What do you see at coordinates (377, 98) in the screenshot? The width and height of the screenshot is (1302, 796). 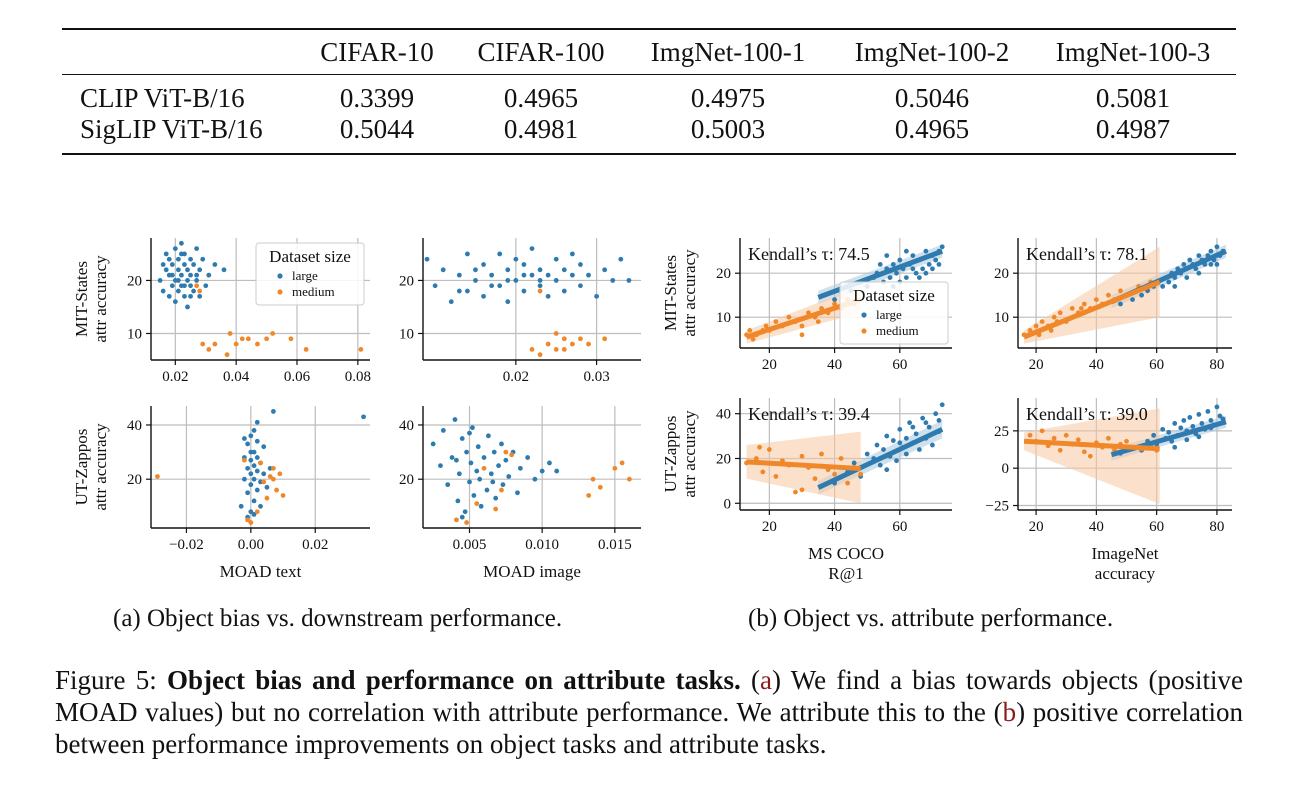 I see `table-cell: 0.3399` at bounding box center [377, 98].